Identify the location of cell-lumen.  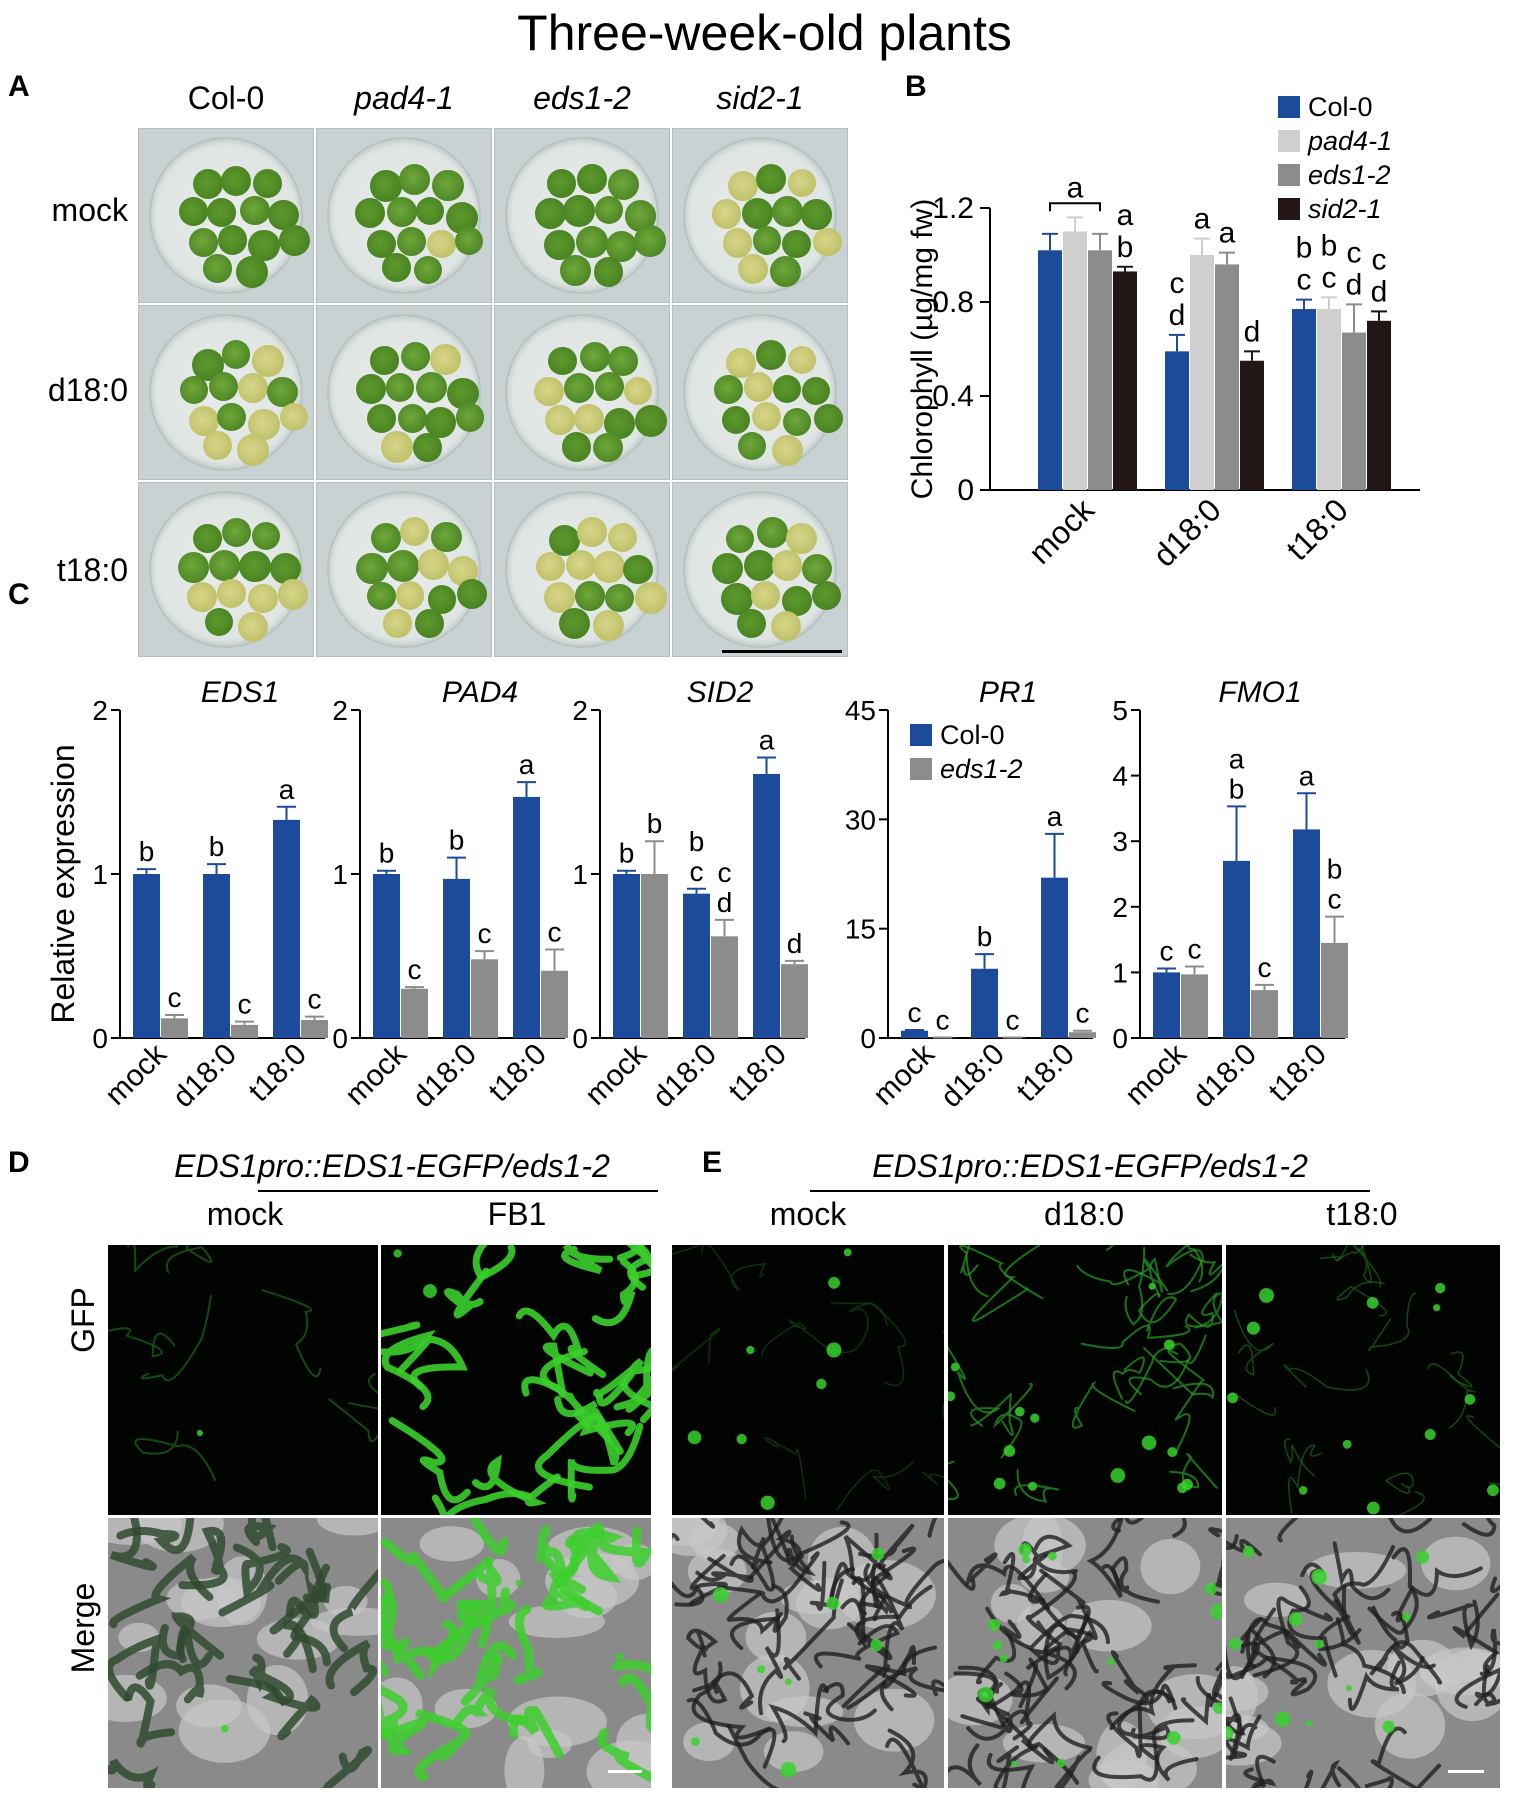
(345, 1601).